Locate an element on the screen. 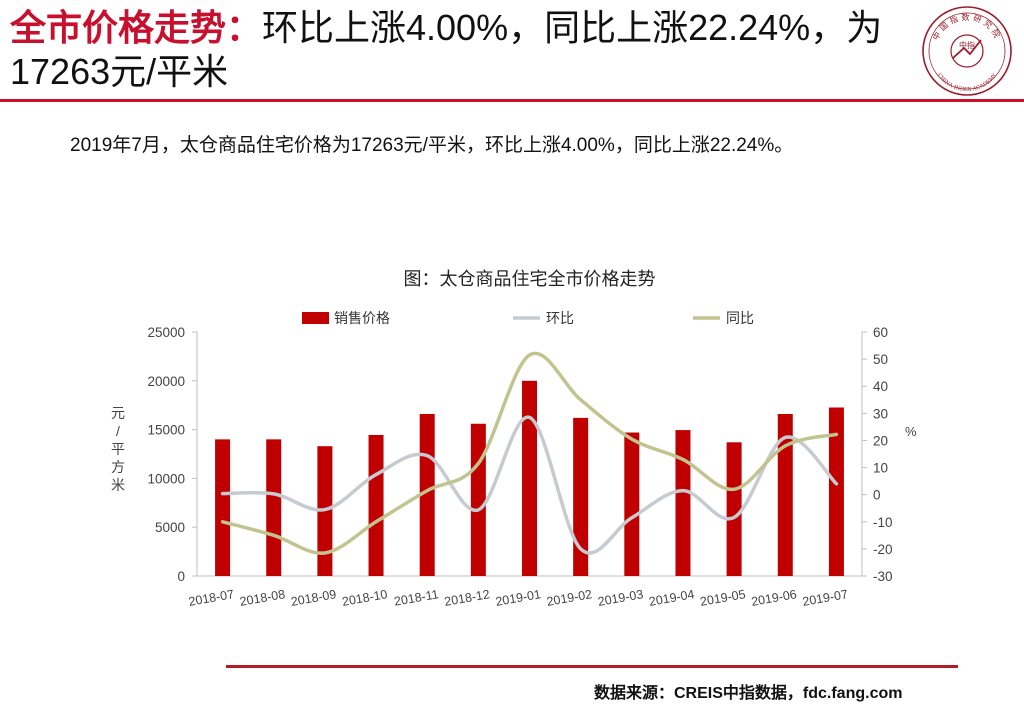  footer-divider is located at coordinates (592, 666).